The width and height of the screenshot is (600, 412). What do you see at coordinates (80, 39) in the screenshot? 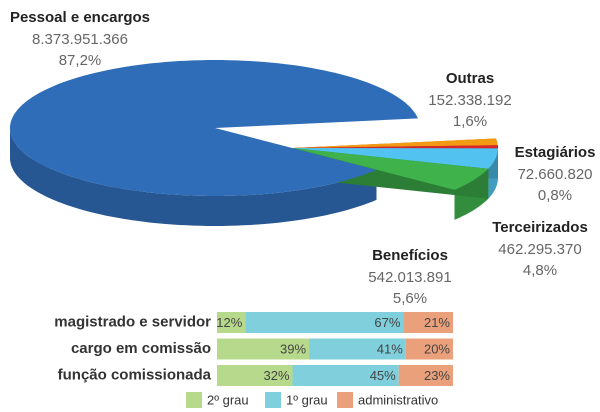
I see `slice-value: 8.373.951.366` at bounding box center [80, 39].